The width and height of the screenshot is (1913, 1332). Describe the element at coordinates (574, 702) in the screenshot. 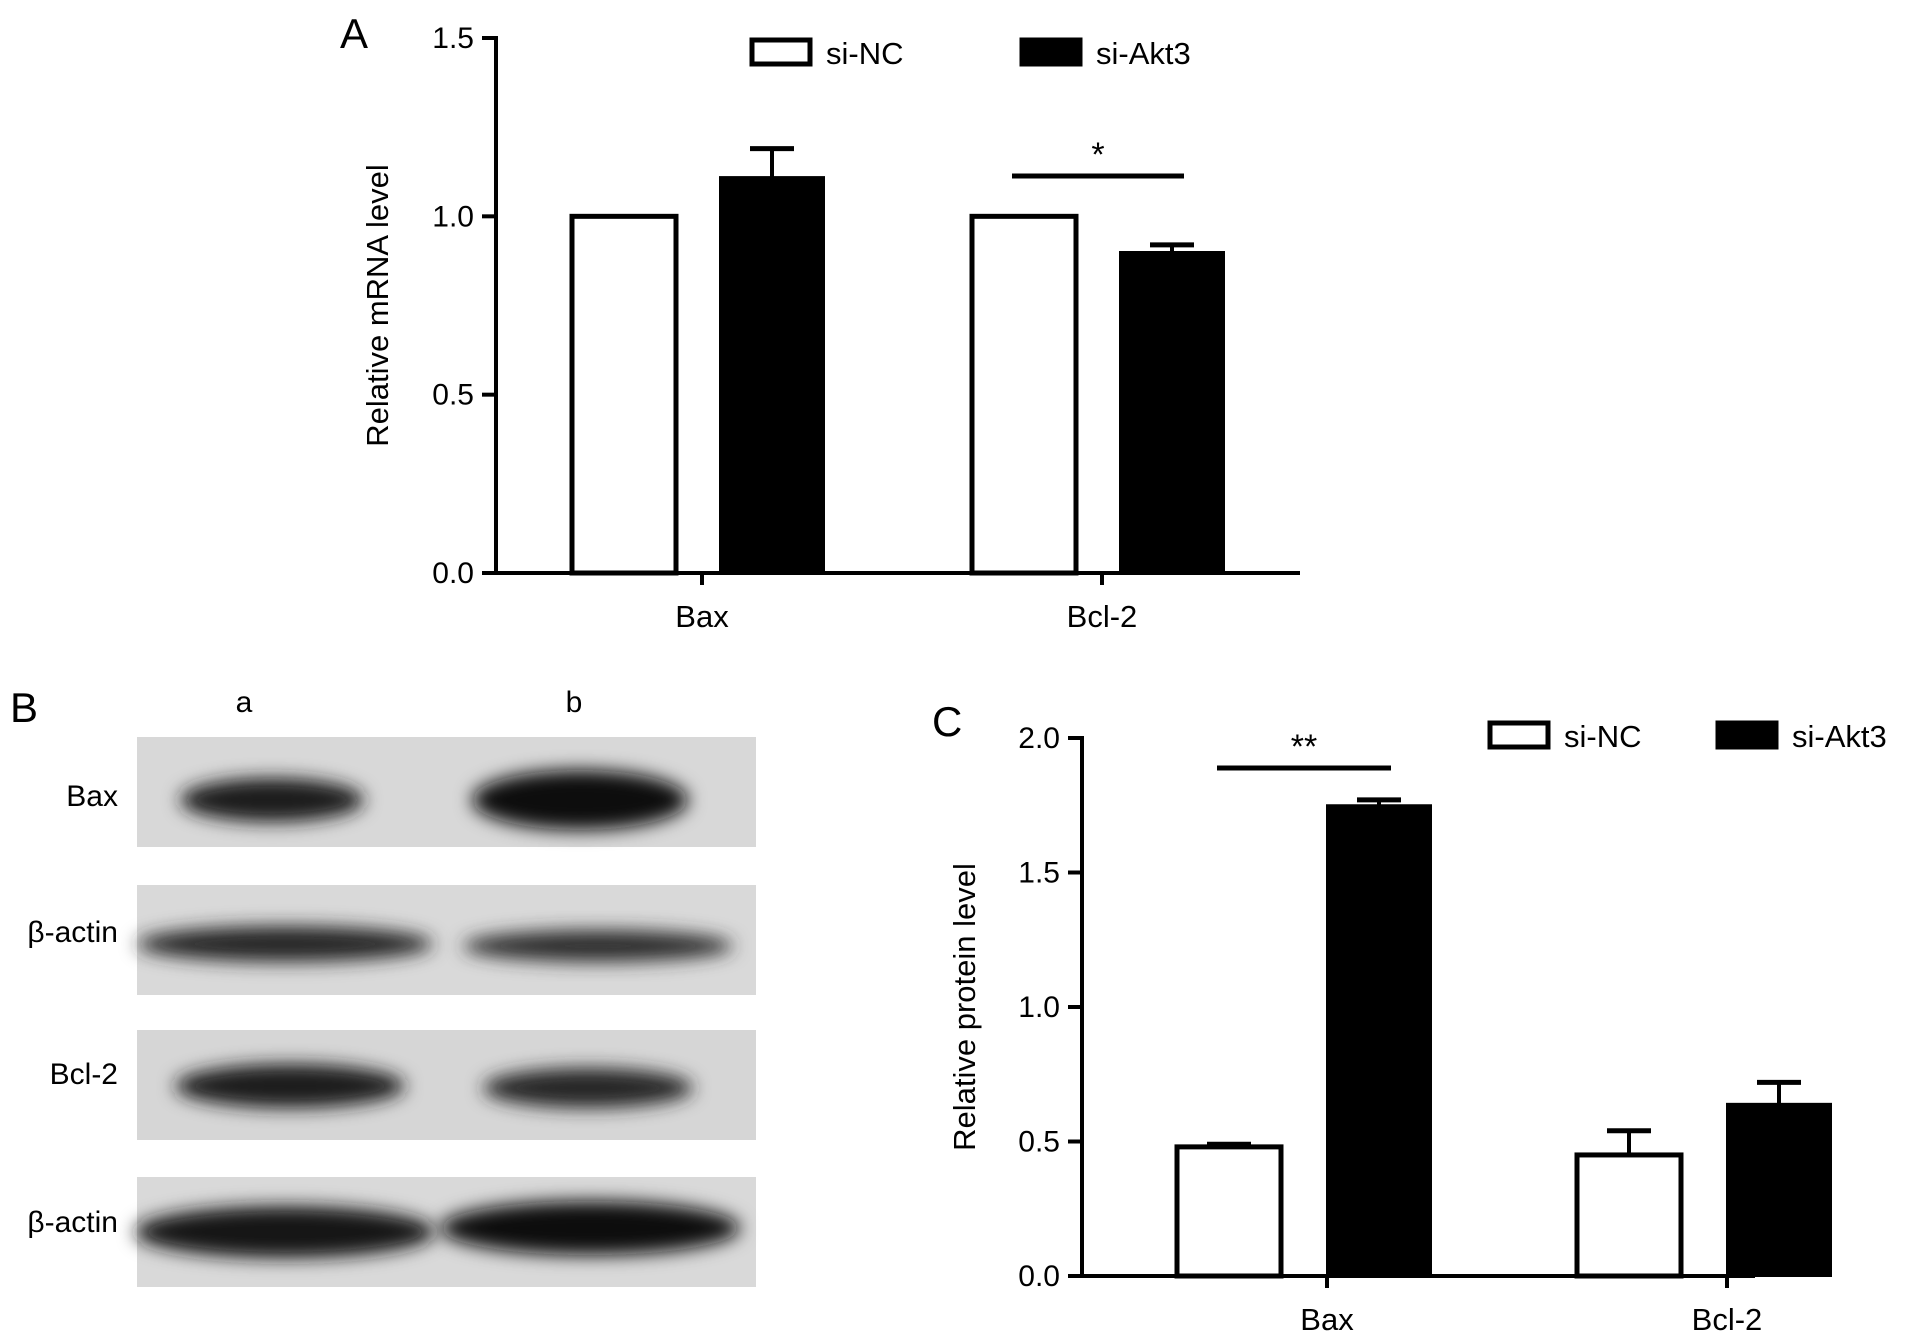

I see `lane-label-b: b` at that location.